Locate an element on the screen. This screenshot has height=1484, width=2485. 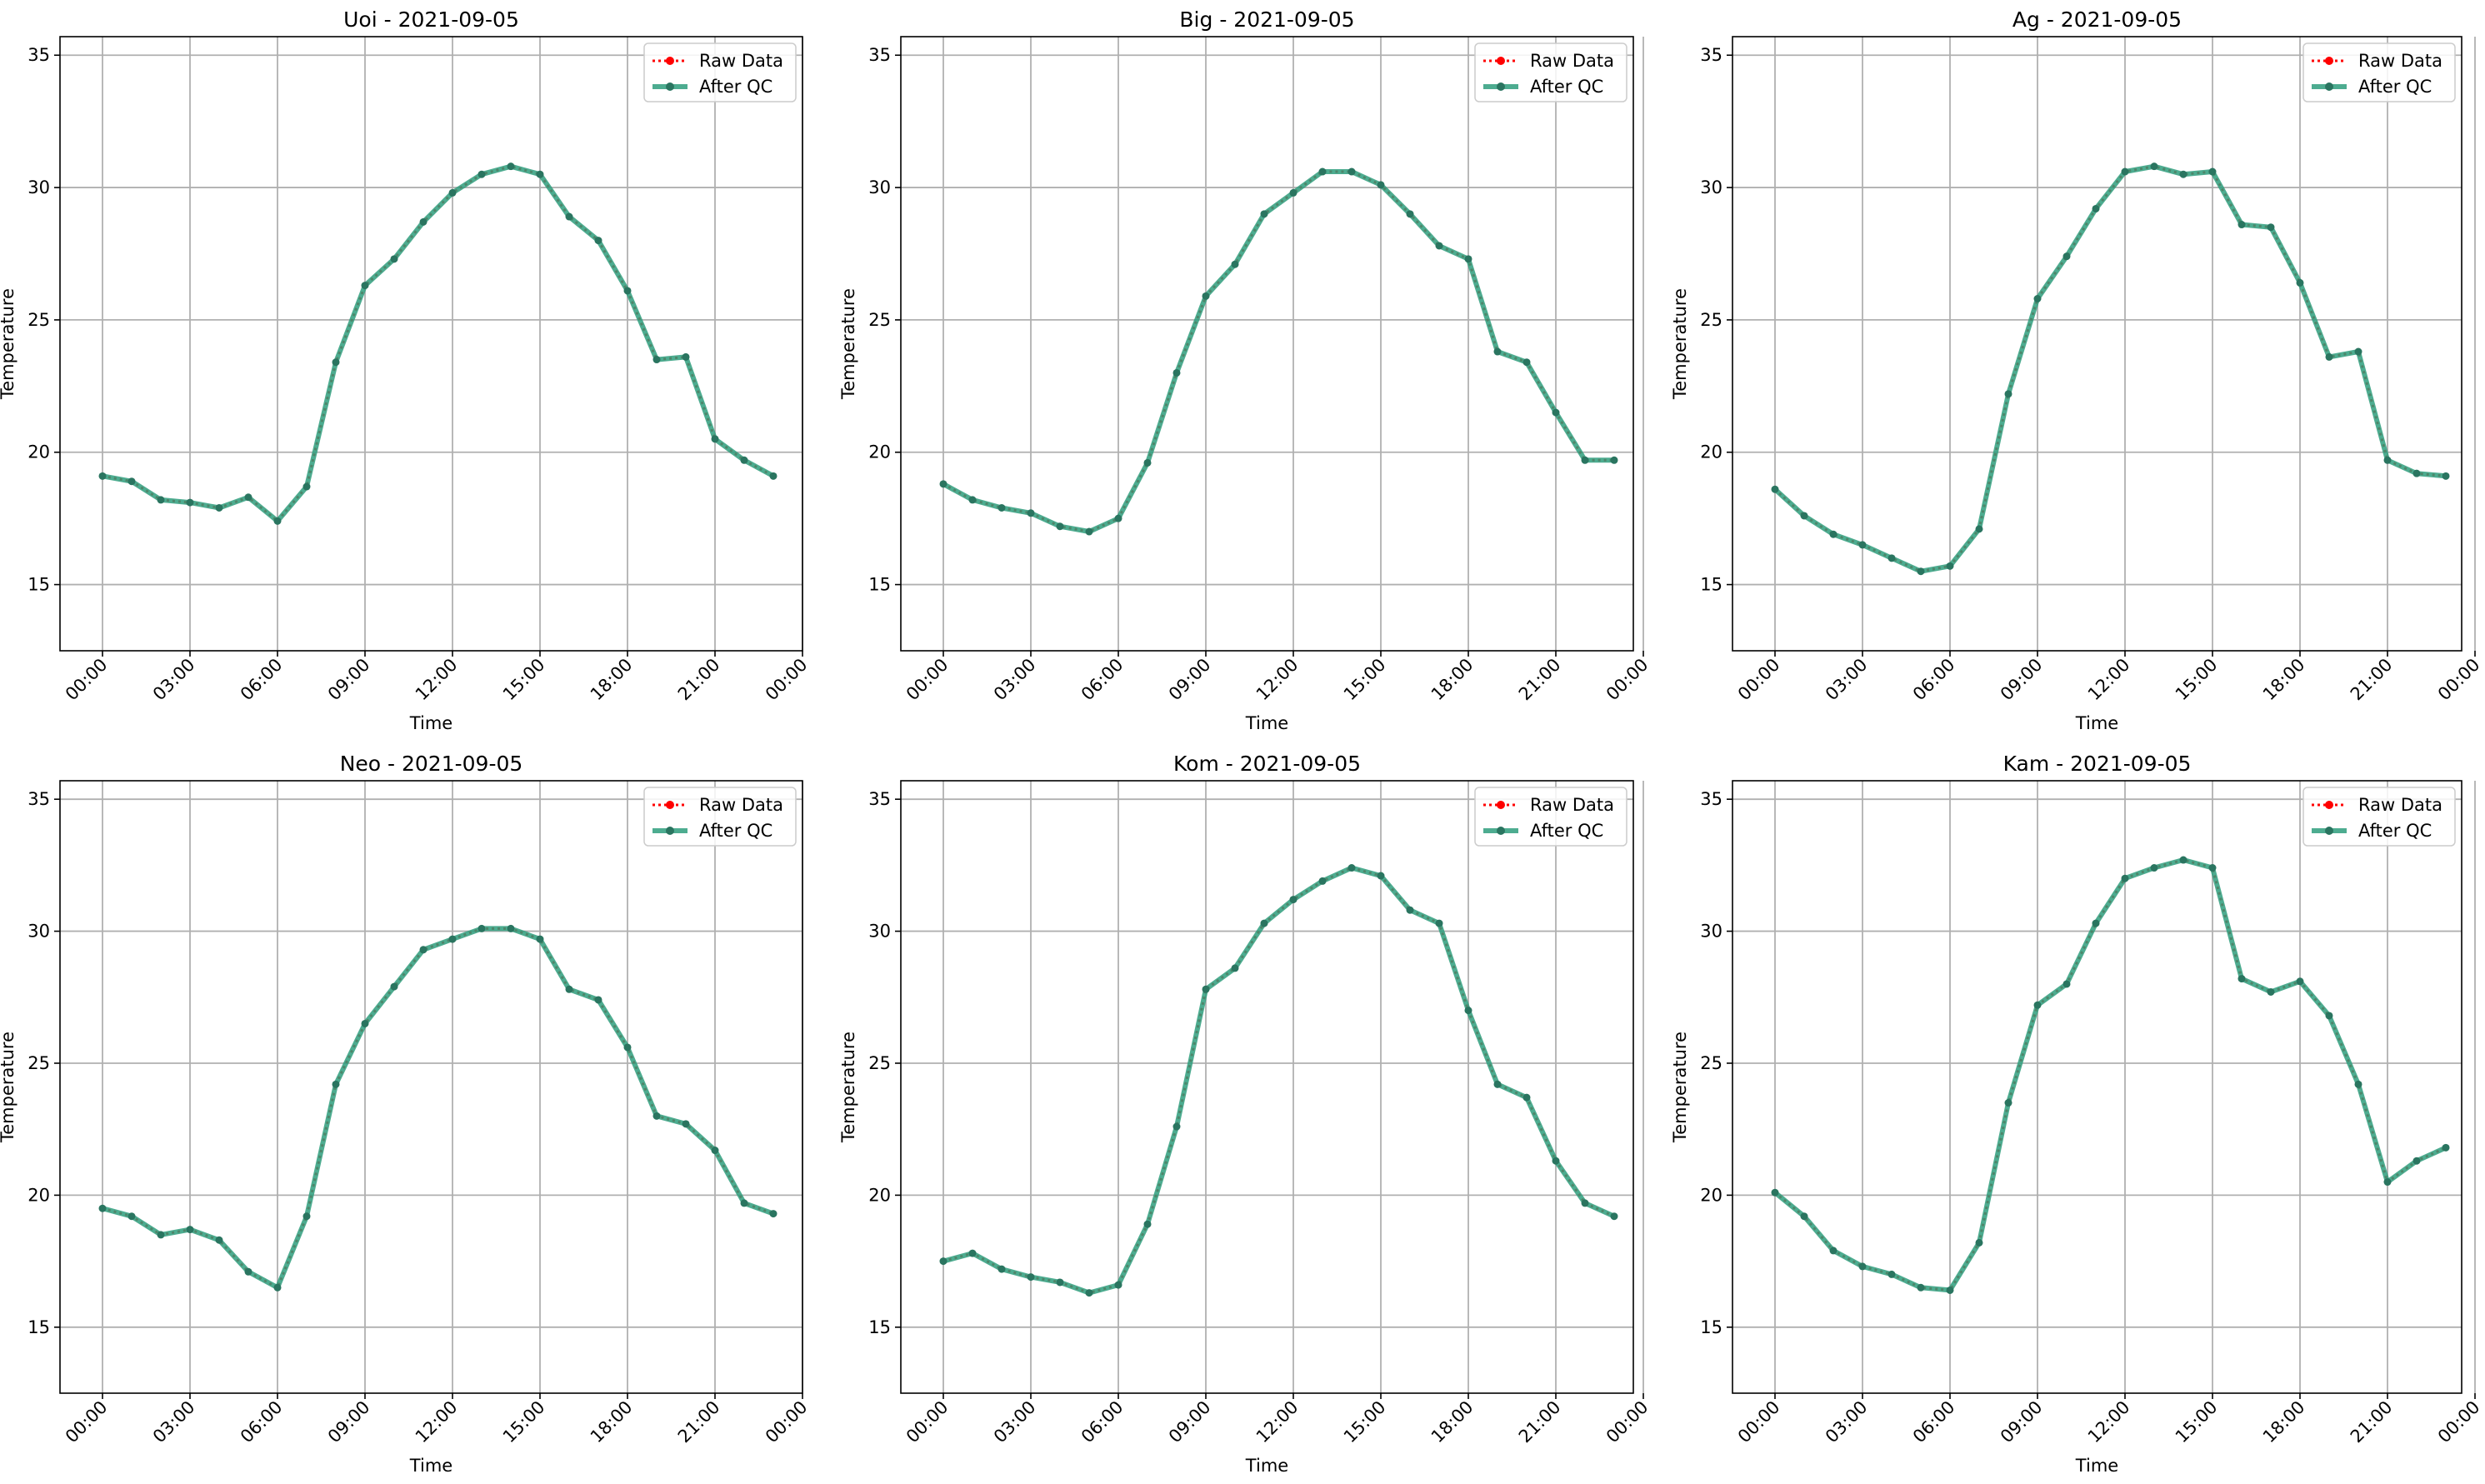
y-tick-label: 20 is located at coordinates (879, 452).